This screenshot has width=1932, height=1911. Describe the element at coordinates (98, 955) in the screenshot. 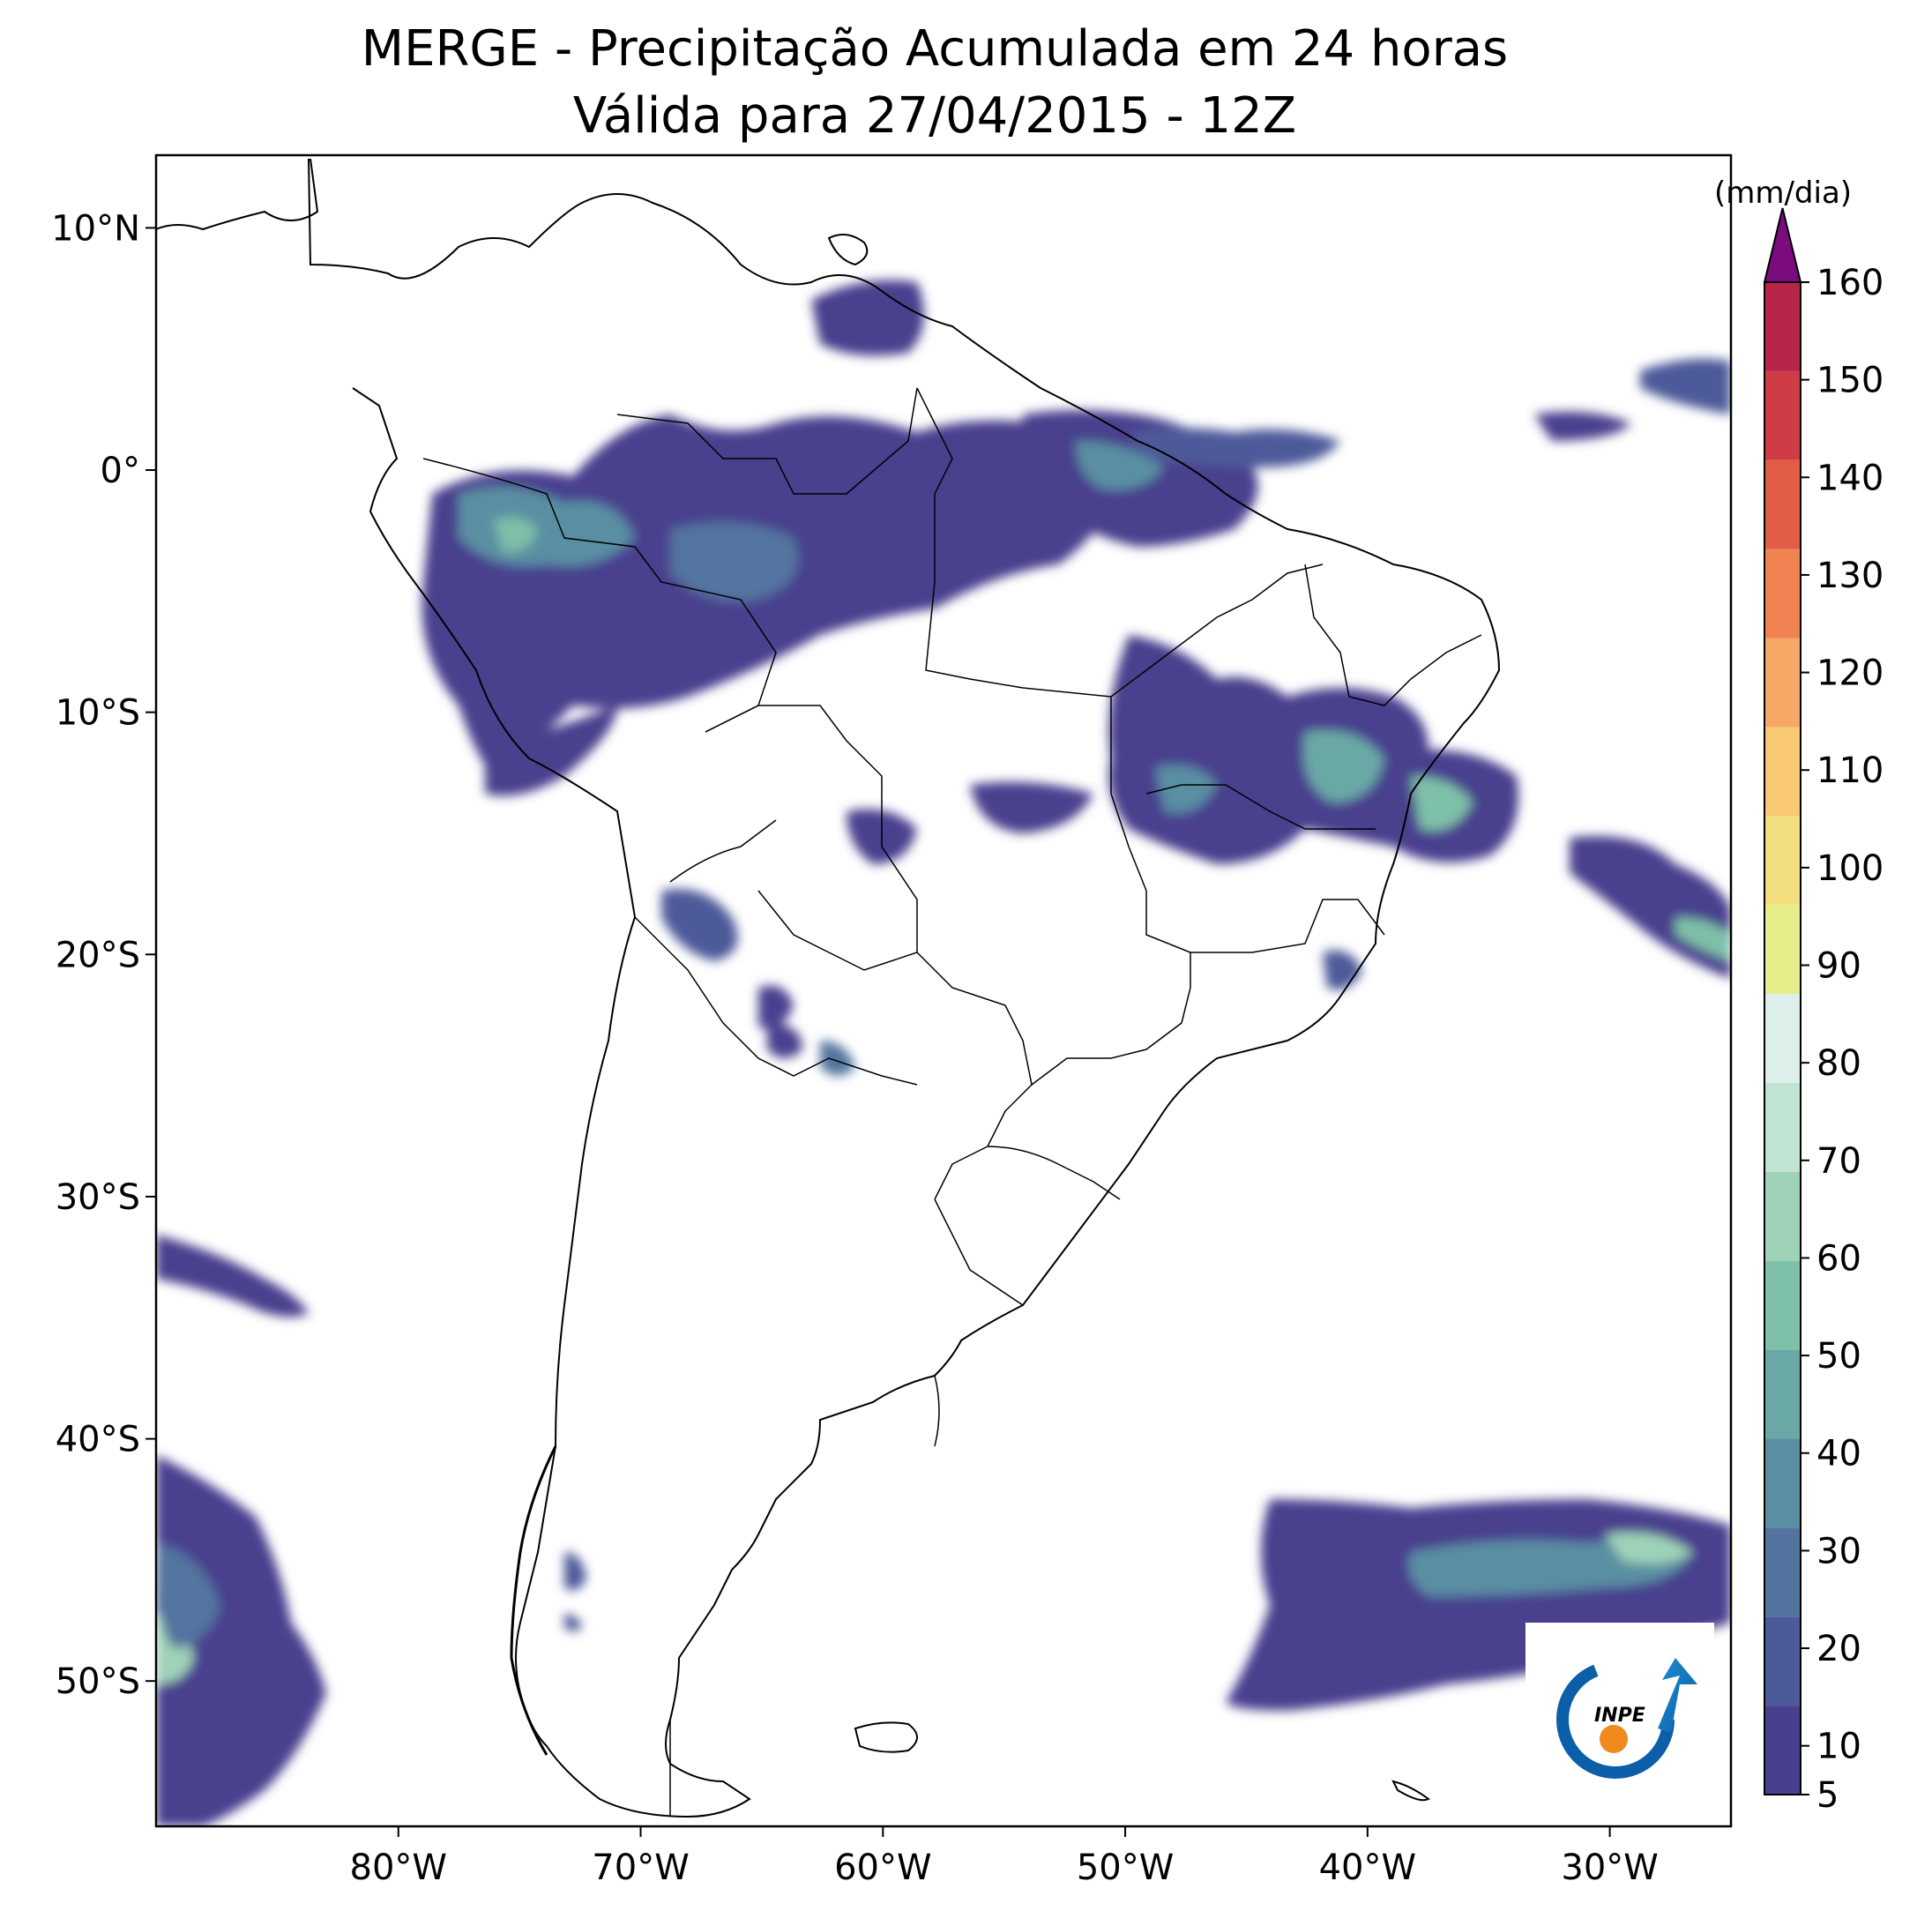

I see `lat-tick-label: 20°S` at that location.